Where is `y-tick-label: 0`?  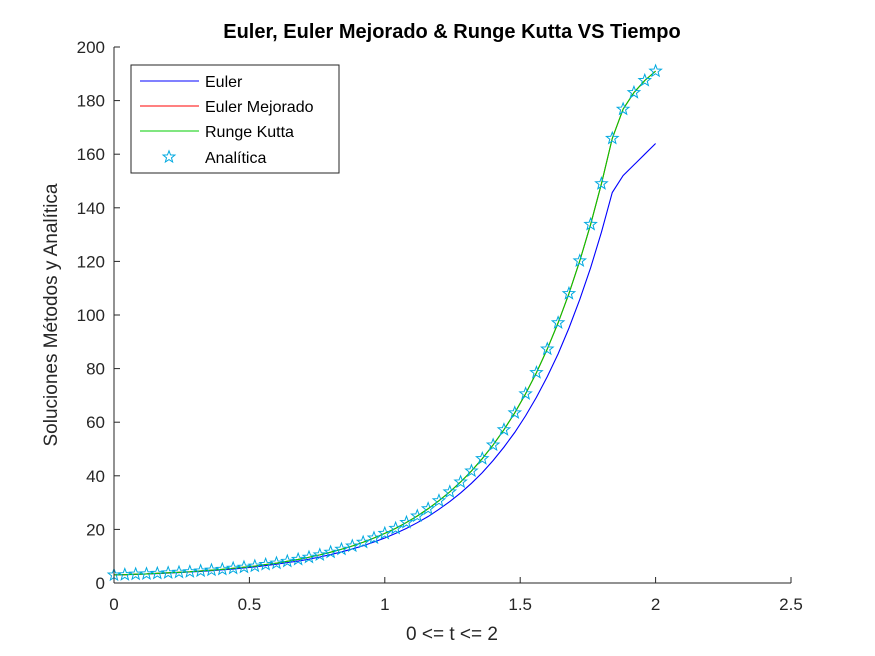
y-tick-label: 0 is located at coordinates (100, 583).